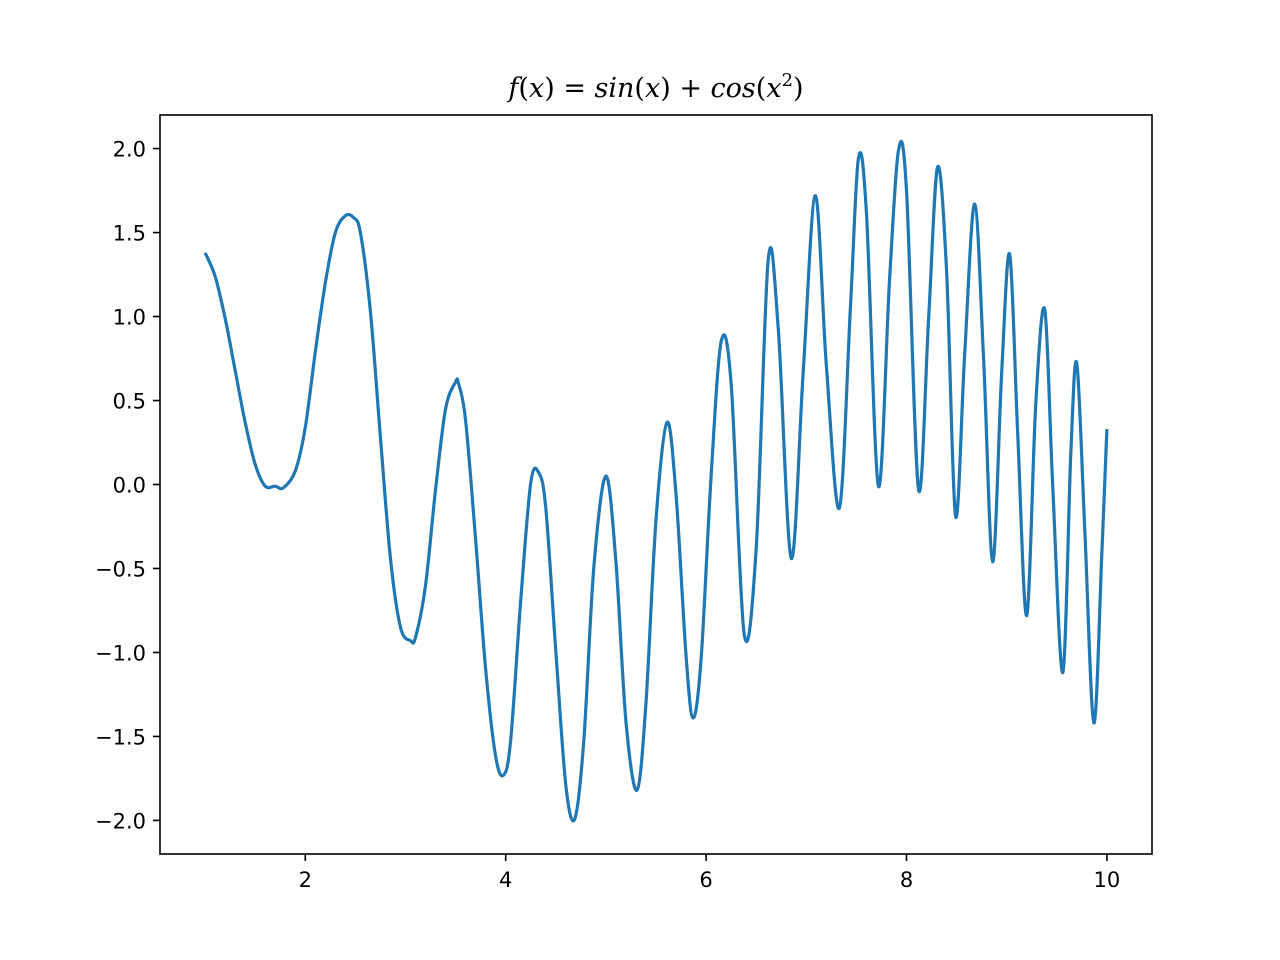 Image resolution: width=1280 pixels, height=960 pixels. What do you see at coordinates (906, 880) in the screenshot?
I see `x-tick-label: 8` at bounding box center [906, 880].